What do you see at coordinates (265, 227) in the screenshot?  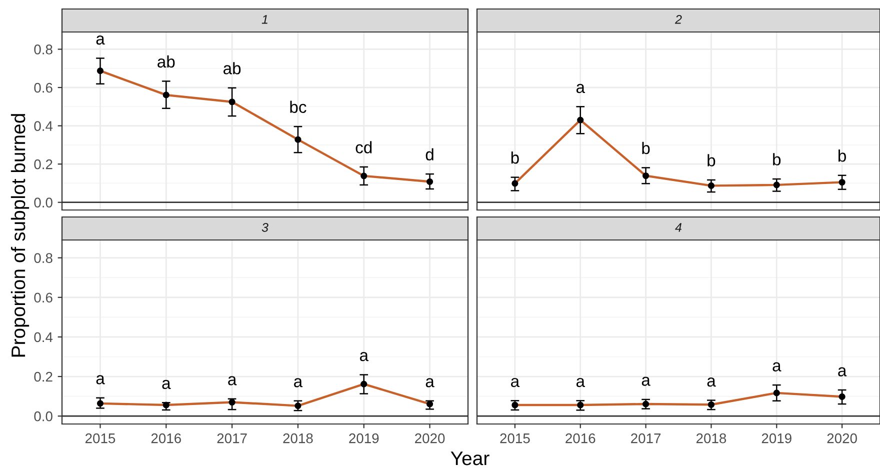 I see `chart-title: 3` at bounding box center [265, 227].